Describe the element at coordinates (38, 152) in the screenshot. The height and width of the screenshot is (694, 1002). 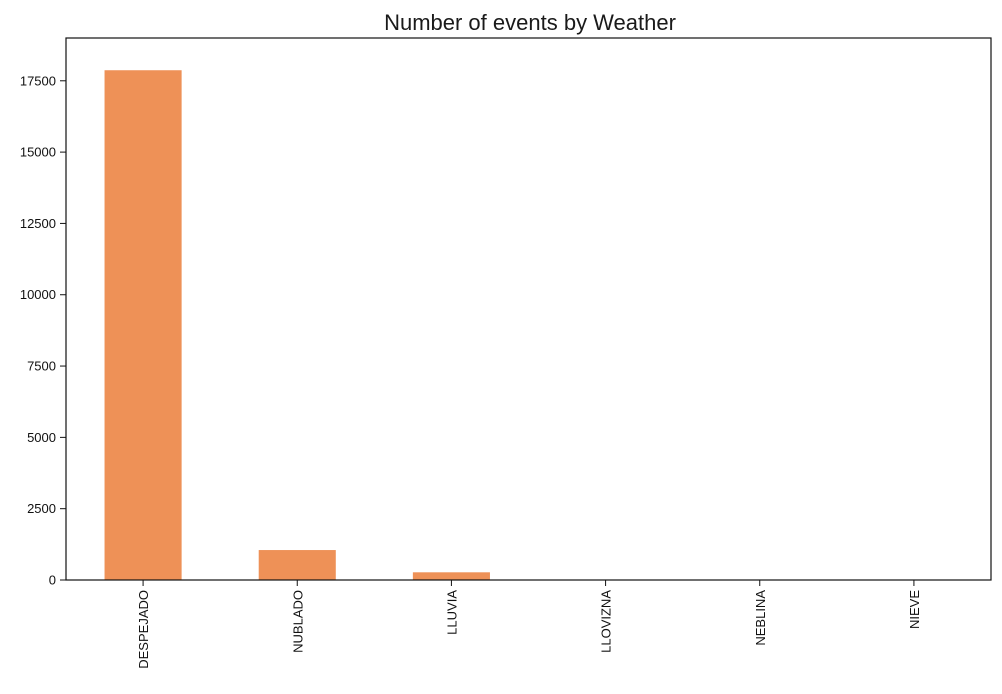
I see `y-tick-label: 15000` at that location.